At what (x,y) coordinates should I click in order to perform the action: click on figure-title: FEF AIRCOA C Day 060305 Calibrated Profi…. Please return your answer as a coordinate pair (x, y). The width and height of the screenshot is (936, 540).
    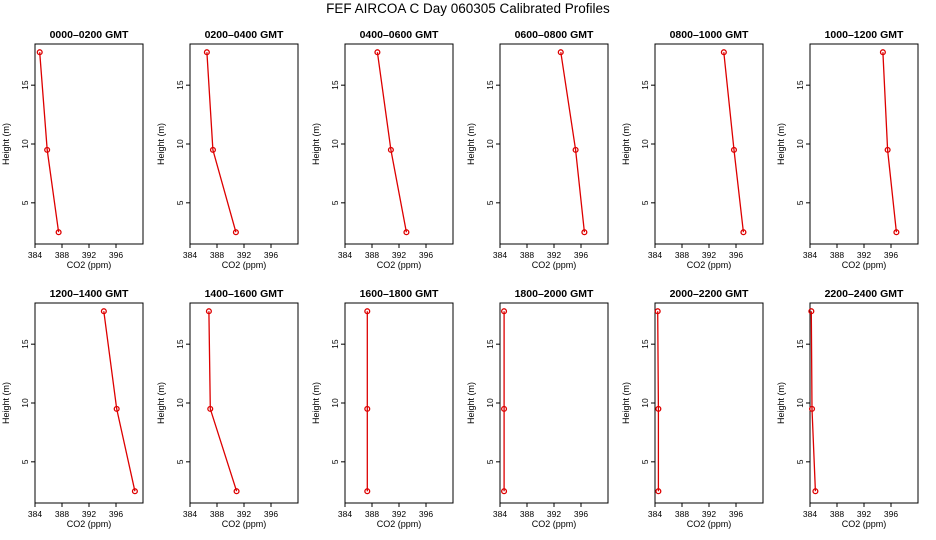
    Looking at the image, I should click on (468, 8).